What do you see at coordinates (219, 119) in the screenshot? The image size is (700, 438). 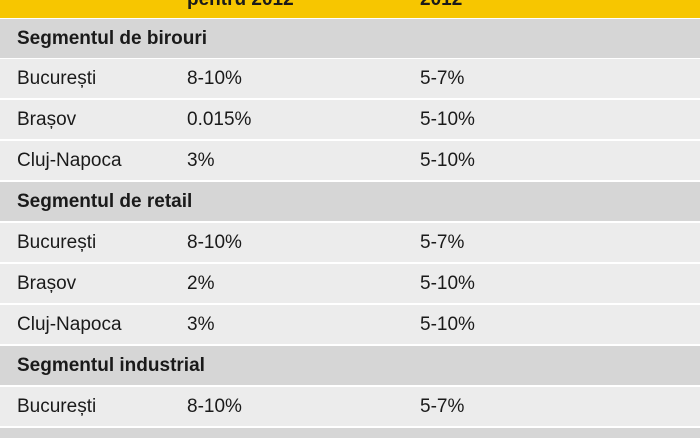 I see `value-cell: 0.015%` at bounding box center [219, 119].